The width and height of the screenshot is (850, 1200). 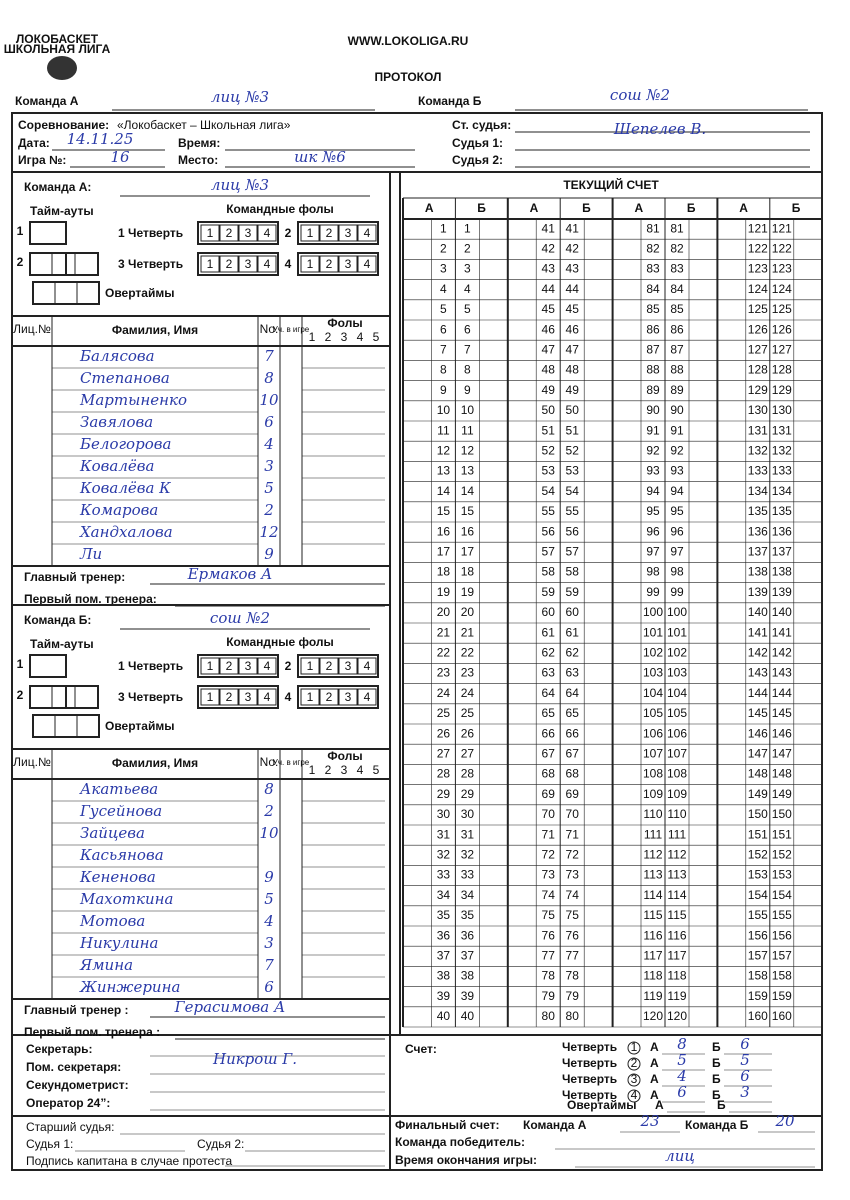 What do you see at coordinates (782, 531) in the screenshot?
I see `score-number: 136` at bounding box center [782, 531].